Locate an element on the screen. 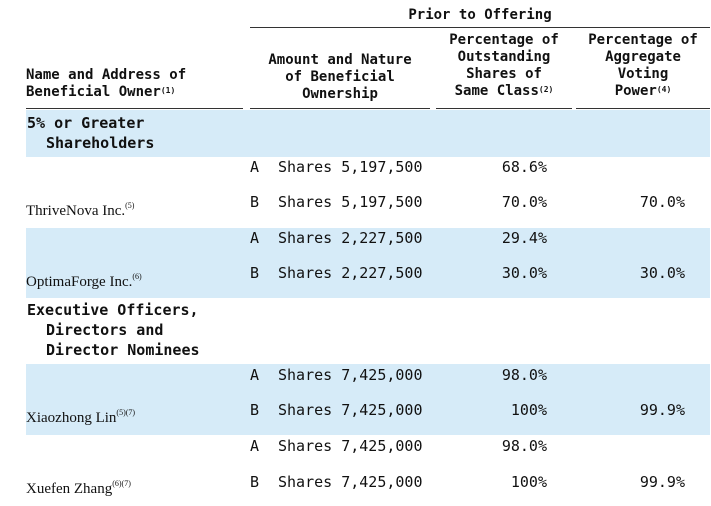 This screenshot has height=506, width=711. holder-name: Xiaozhong Lin(5)(7) is located at coordinates (81, 417).